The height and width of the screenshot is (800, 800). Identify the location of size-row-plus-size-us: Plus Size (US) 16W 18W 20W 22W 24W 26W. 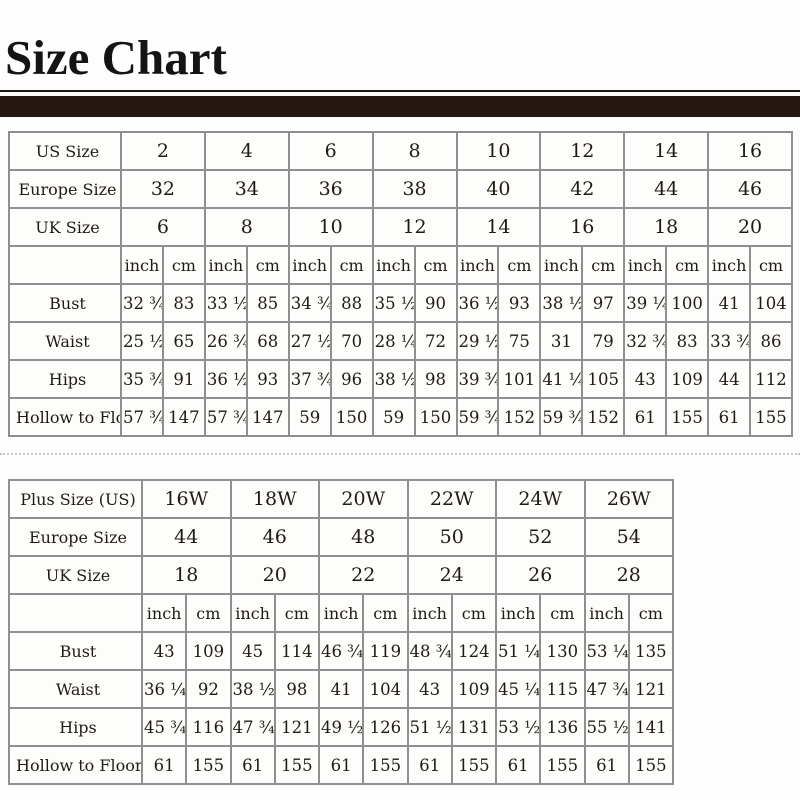
(341, 499).